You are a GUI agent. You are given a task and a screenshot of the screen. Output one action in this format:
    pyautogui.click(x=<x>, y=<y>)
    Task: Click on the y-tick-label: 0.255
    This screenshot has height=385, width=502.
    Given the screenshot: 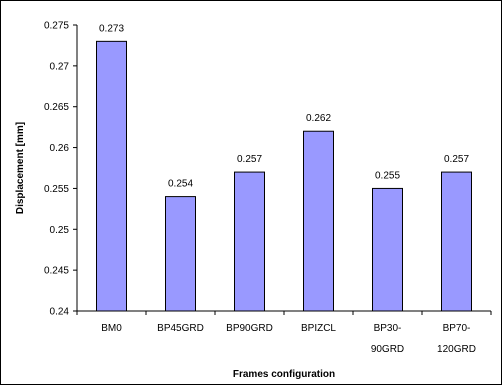 What is the action you would take?
    pyautogui.click(x=56, y=189)
    